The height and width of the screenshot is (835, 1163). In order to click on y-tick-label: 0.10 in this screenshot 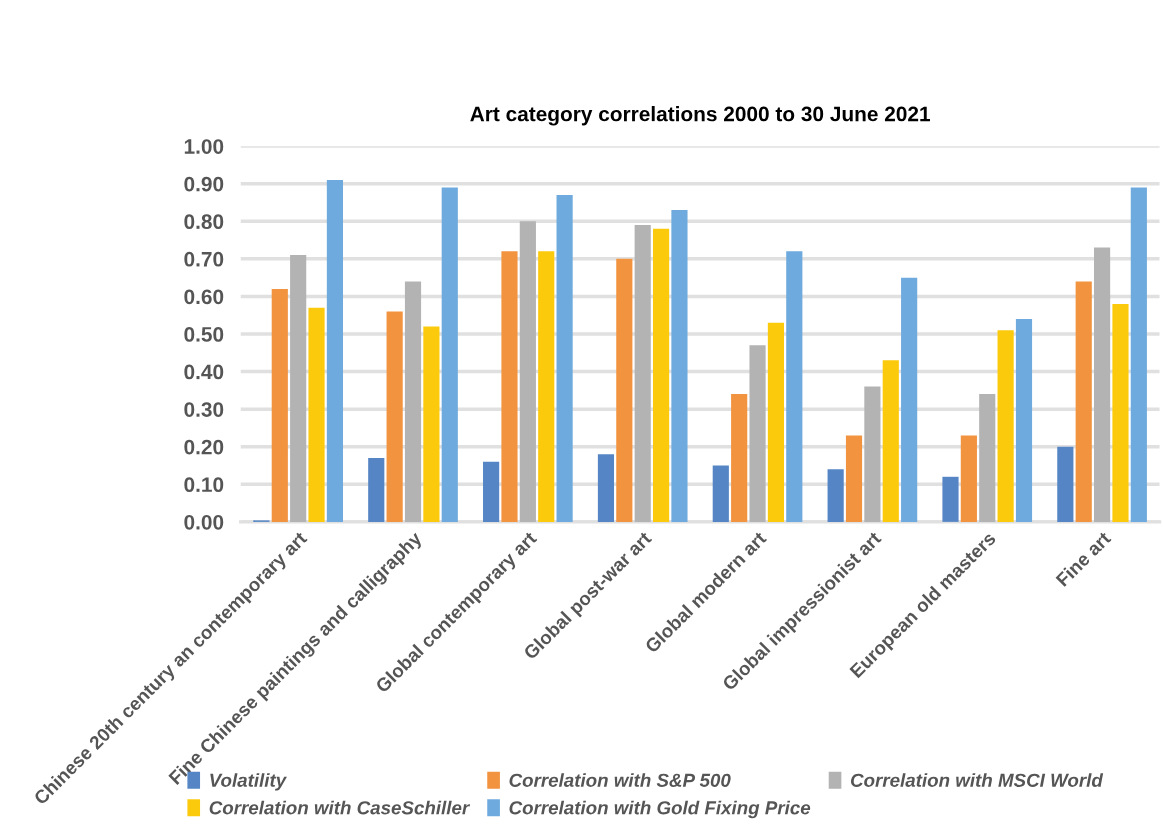, I will do `click(204, 485)`.